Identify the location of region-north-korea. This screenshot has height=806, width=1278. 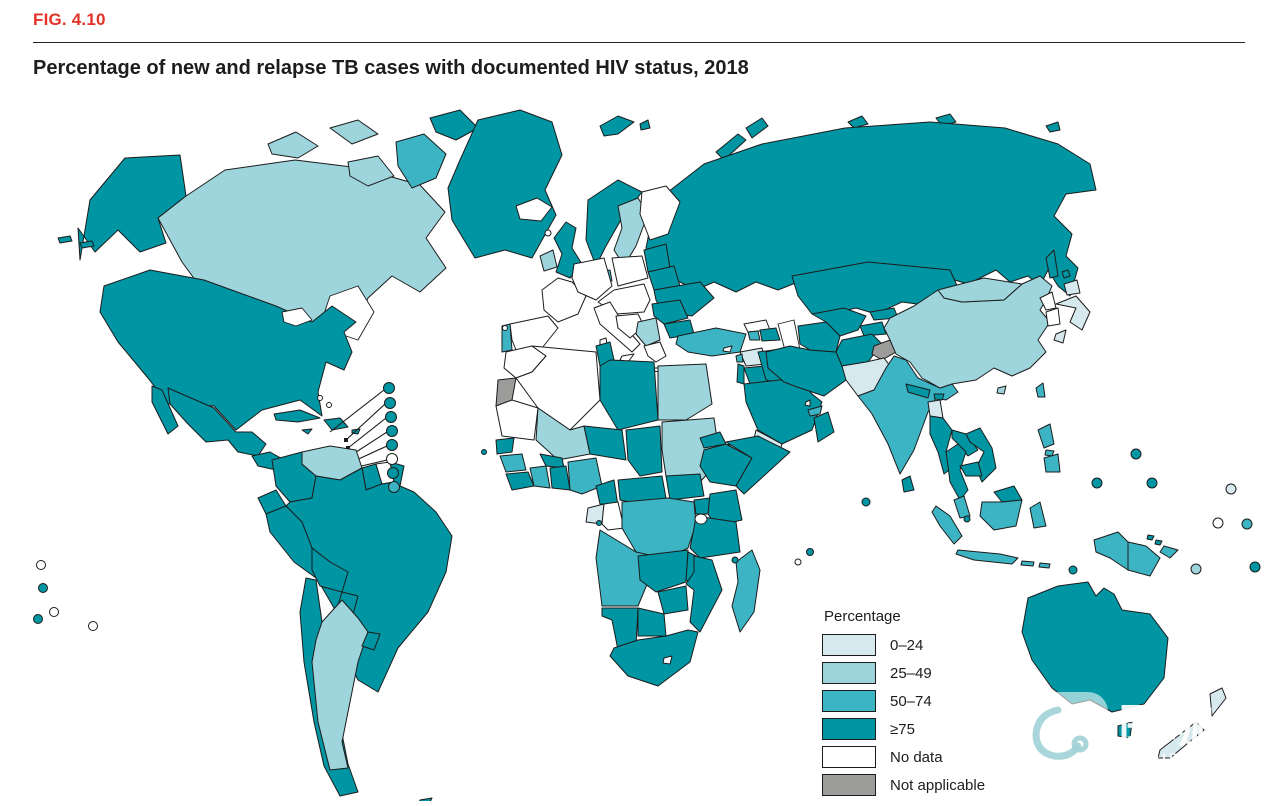
(1048, 301).